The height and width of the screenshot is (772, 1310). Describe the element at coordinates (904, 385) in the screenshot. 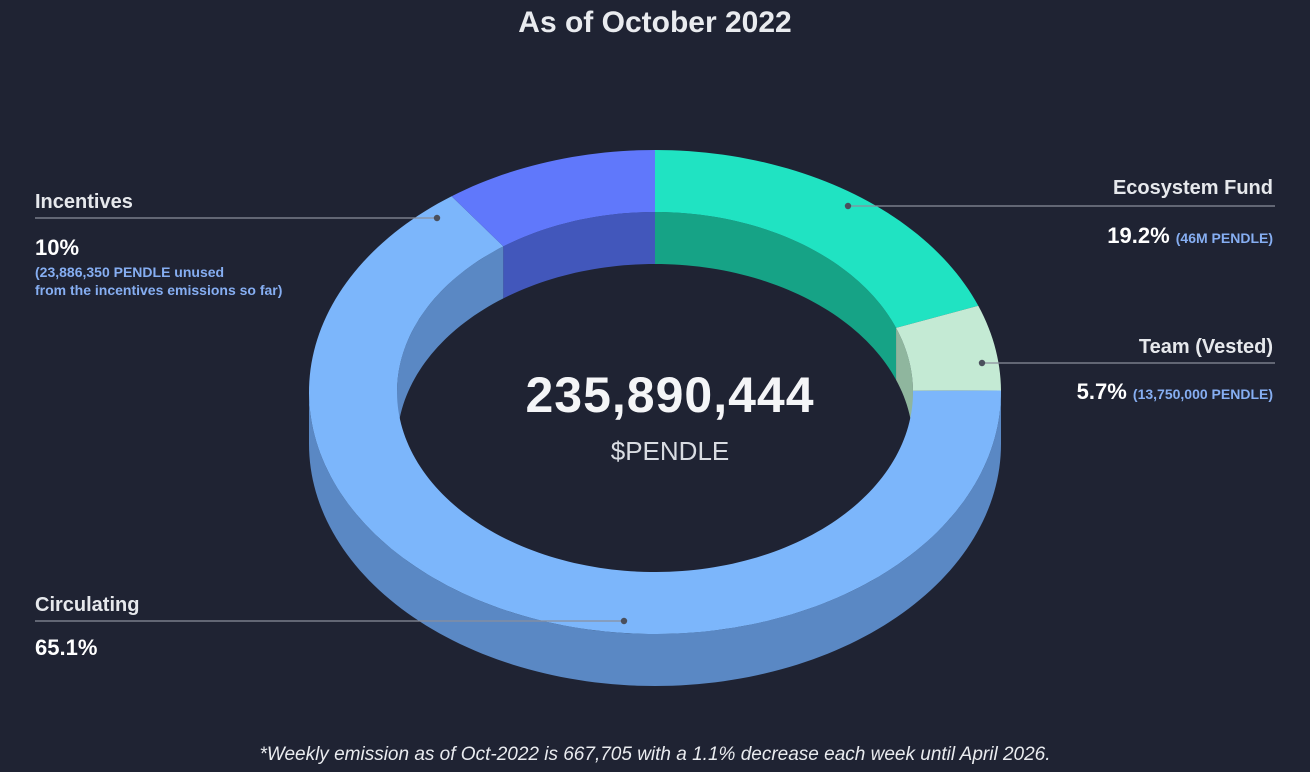

I see `inner-wall-team-vested` at that location.